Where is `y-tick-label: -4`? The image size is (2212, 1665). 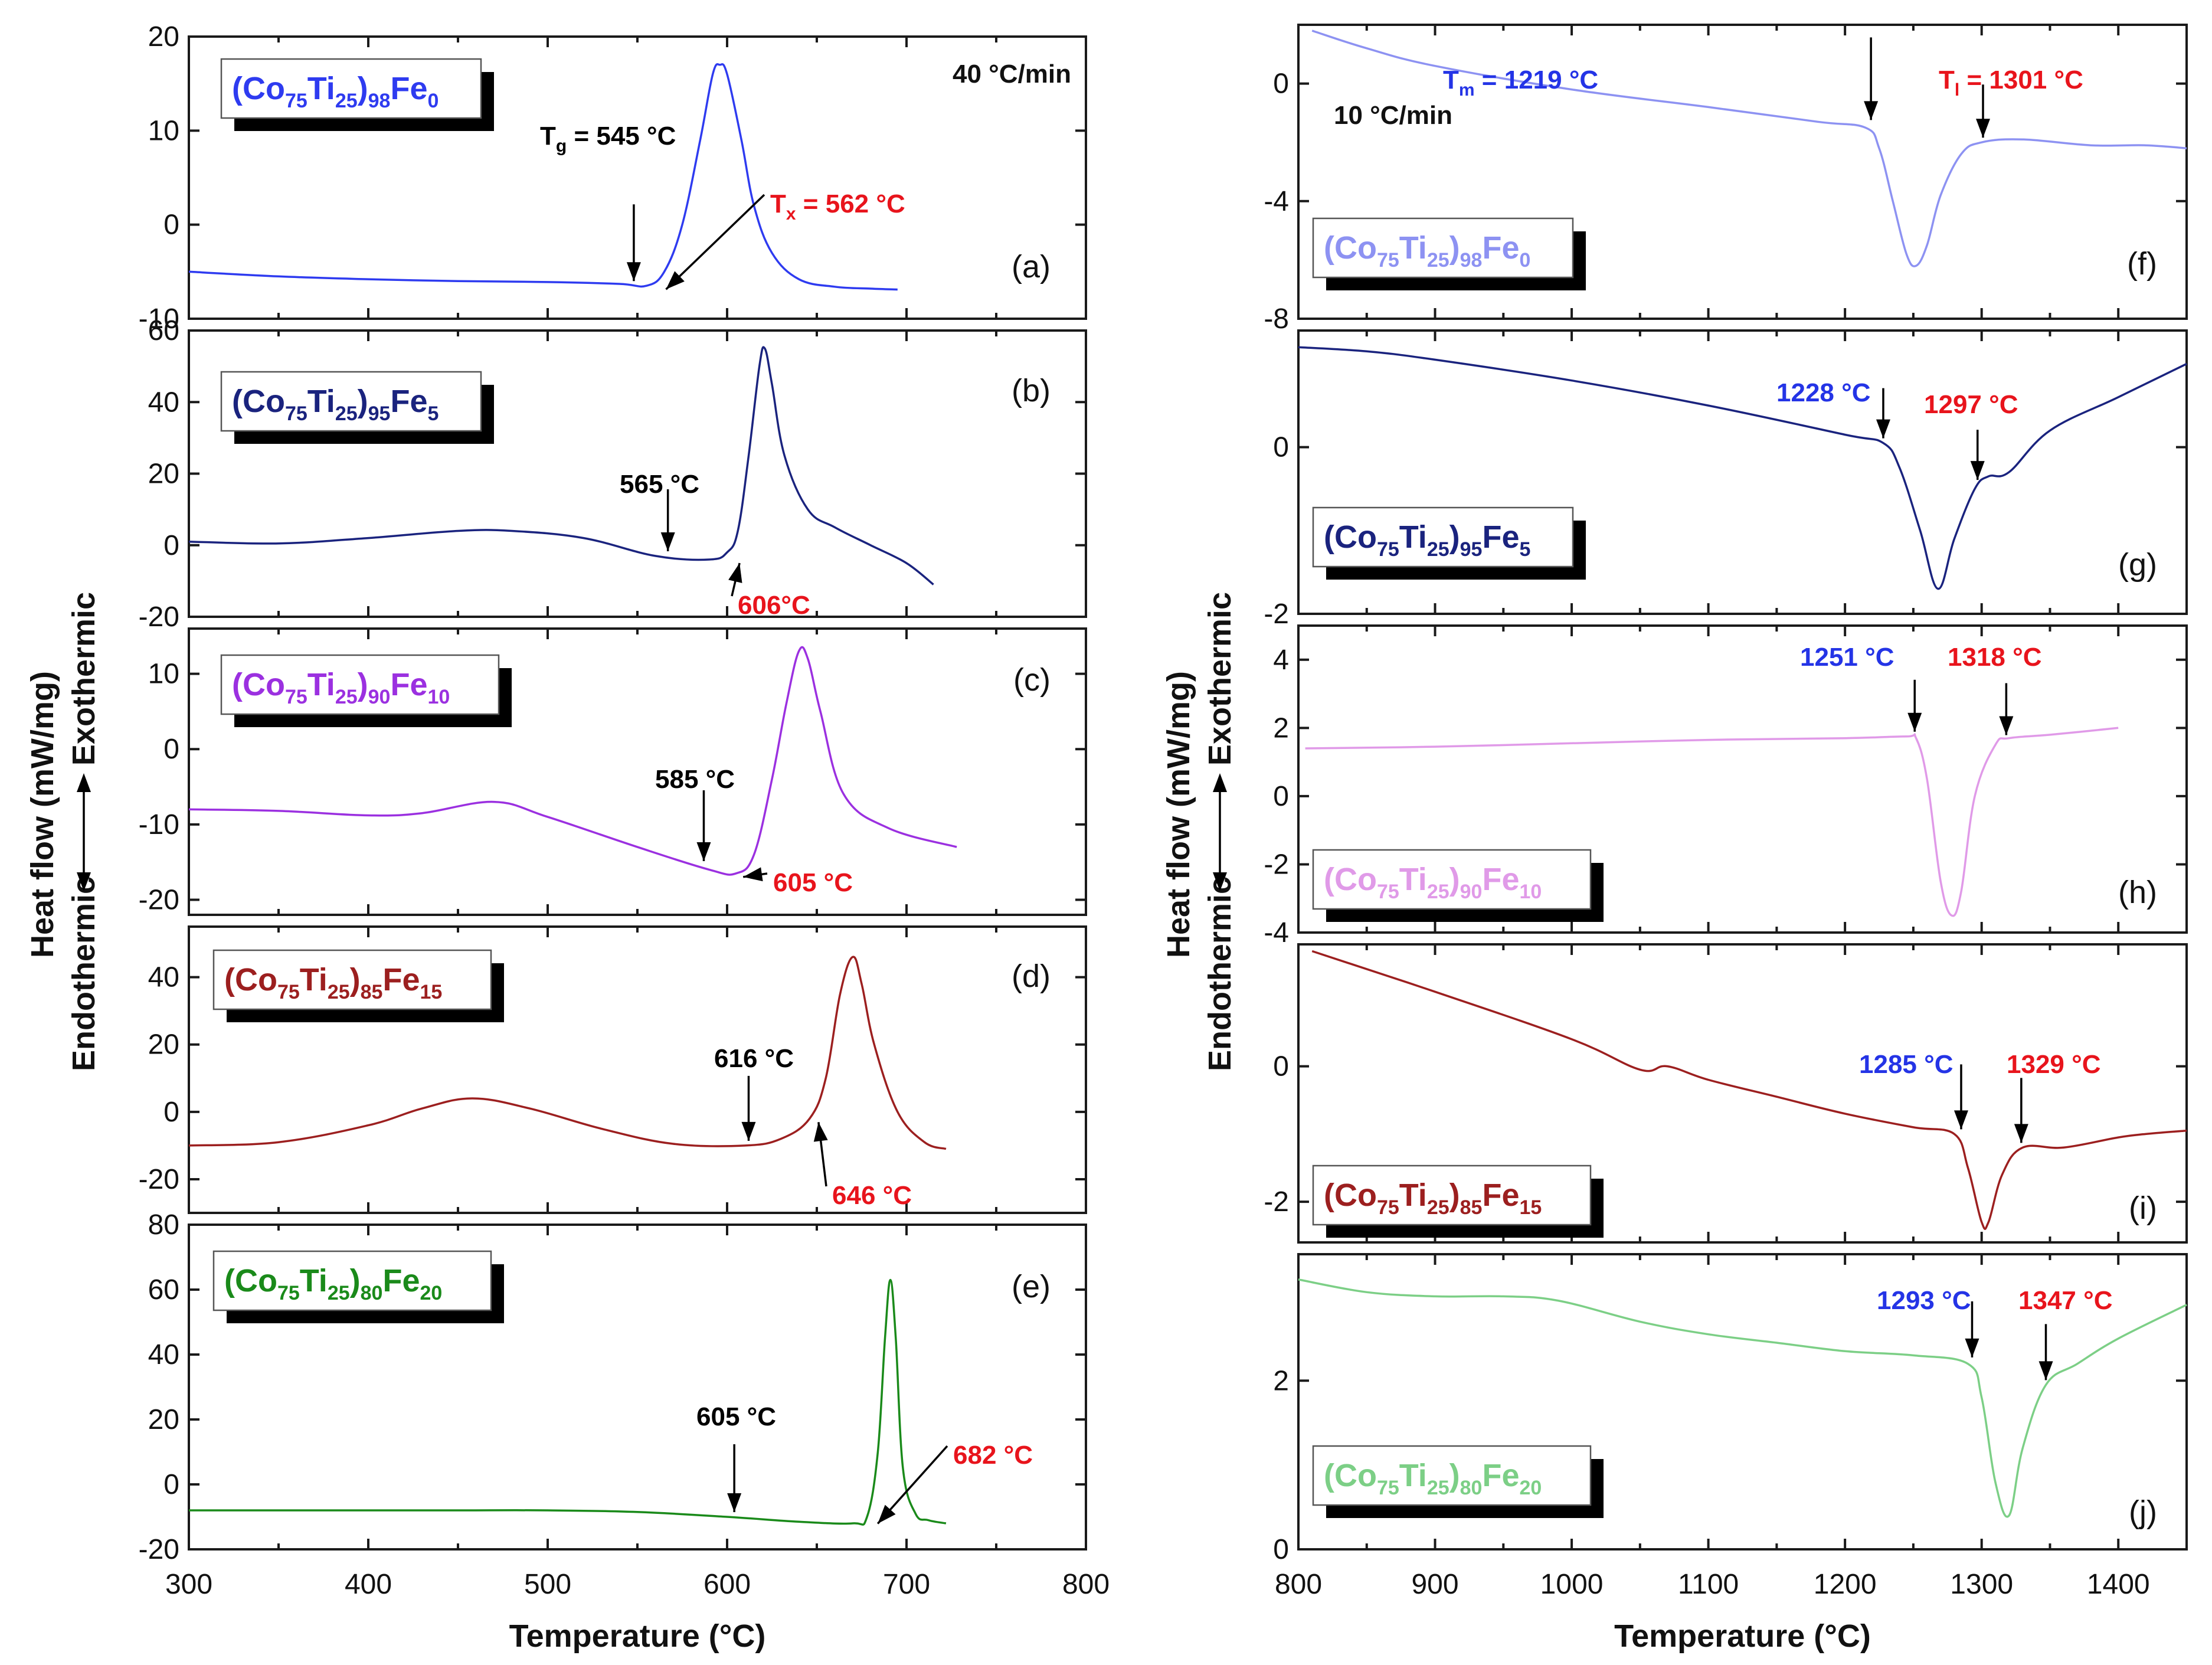 y-tick-label: -4 is located at coordinates (1276, 932).